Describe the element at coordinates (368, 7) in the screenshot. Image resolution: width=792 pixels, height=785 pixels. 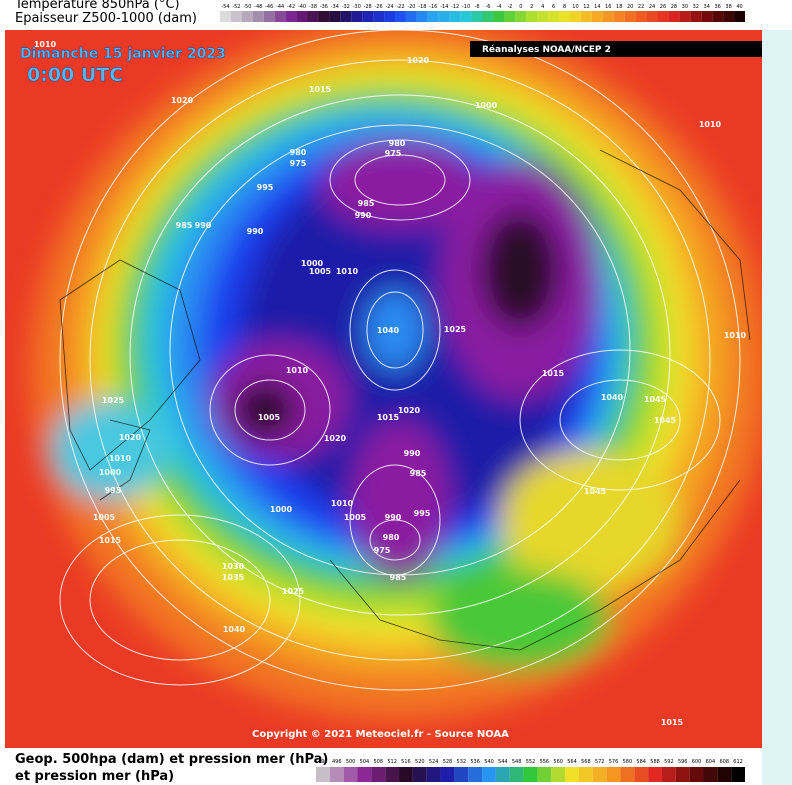
I see `scale-label: -28` at that location.